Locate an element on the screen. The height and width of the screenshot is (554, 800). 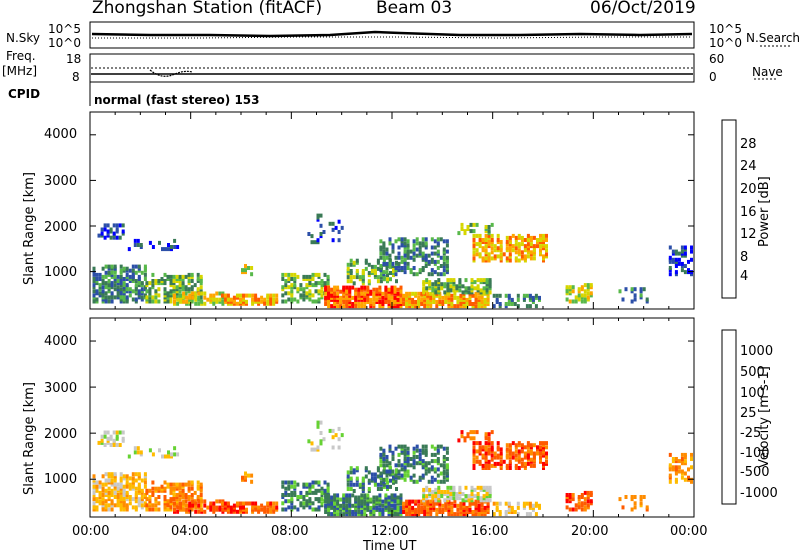
vel-cbar-tick--25: -25 is located at coordinates (751, 433).